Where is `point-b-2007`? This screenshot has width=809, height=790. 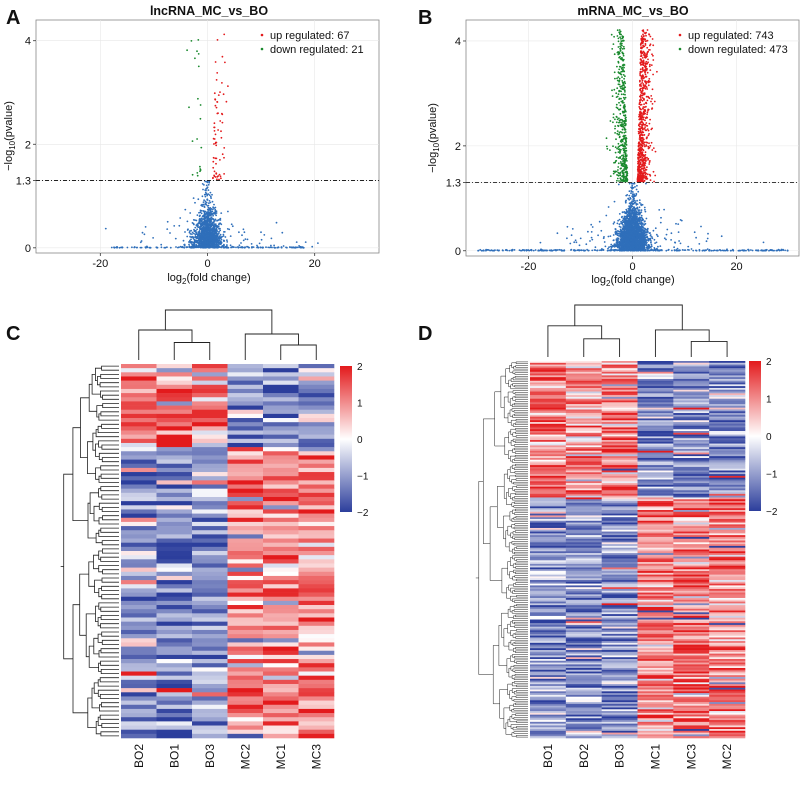
point-b-2007 is located at coordinates (591, 232).